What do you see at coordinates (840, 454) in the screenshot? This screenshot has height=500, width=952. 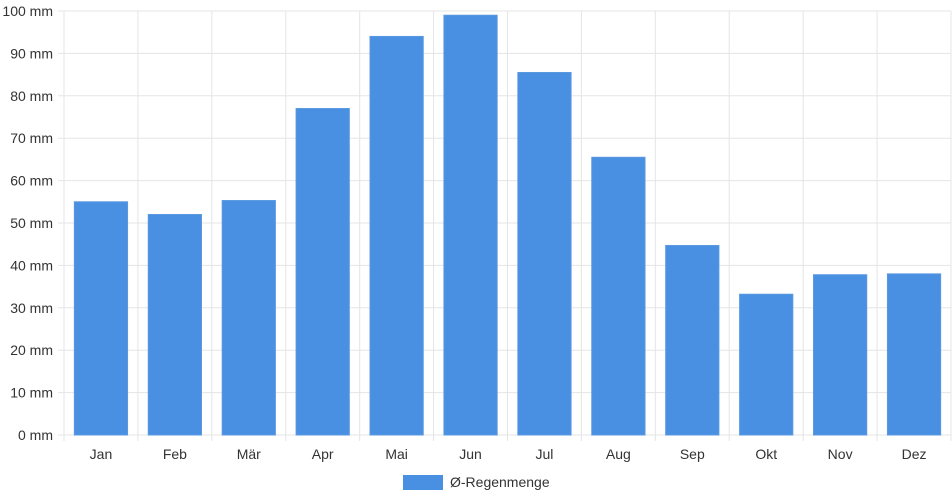 I see `x-tick-label: Nov` at bounding box center [840, 454].